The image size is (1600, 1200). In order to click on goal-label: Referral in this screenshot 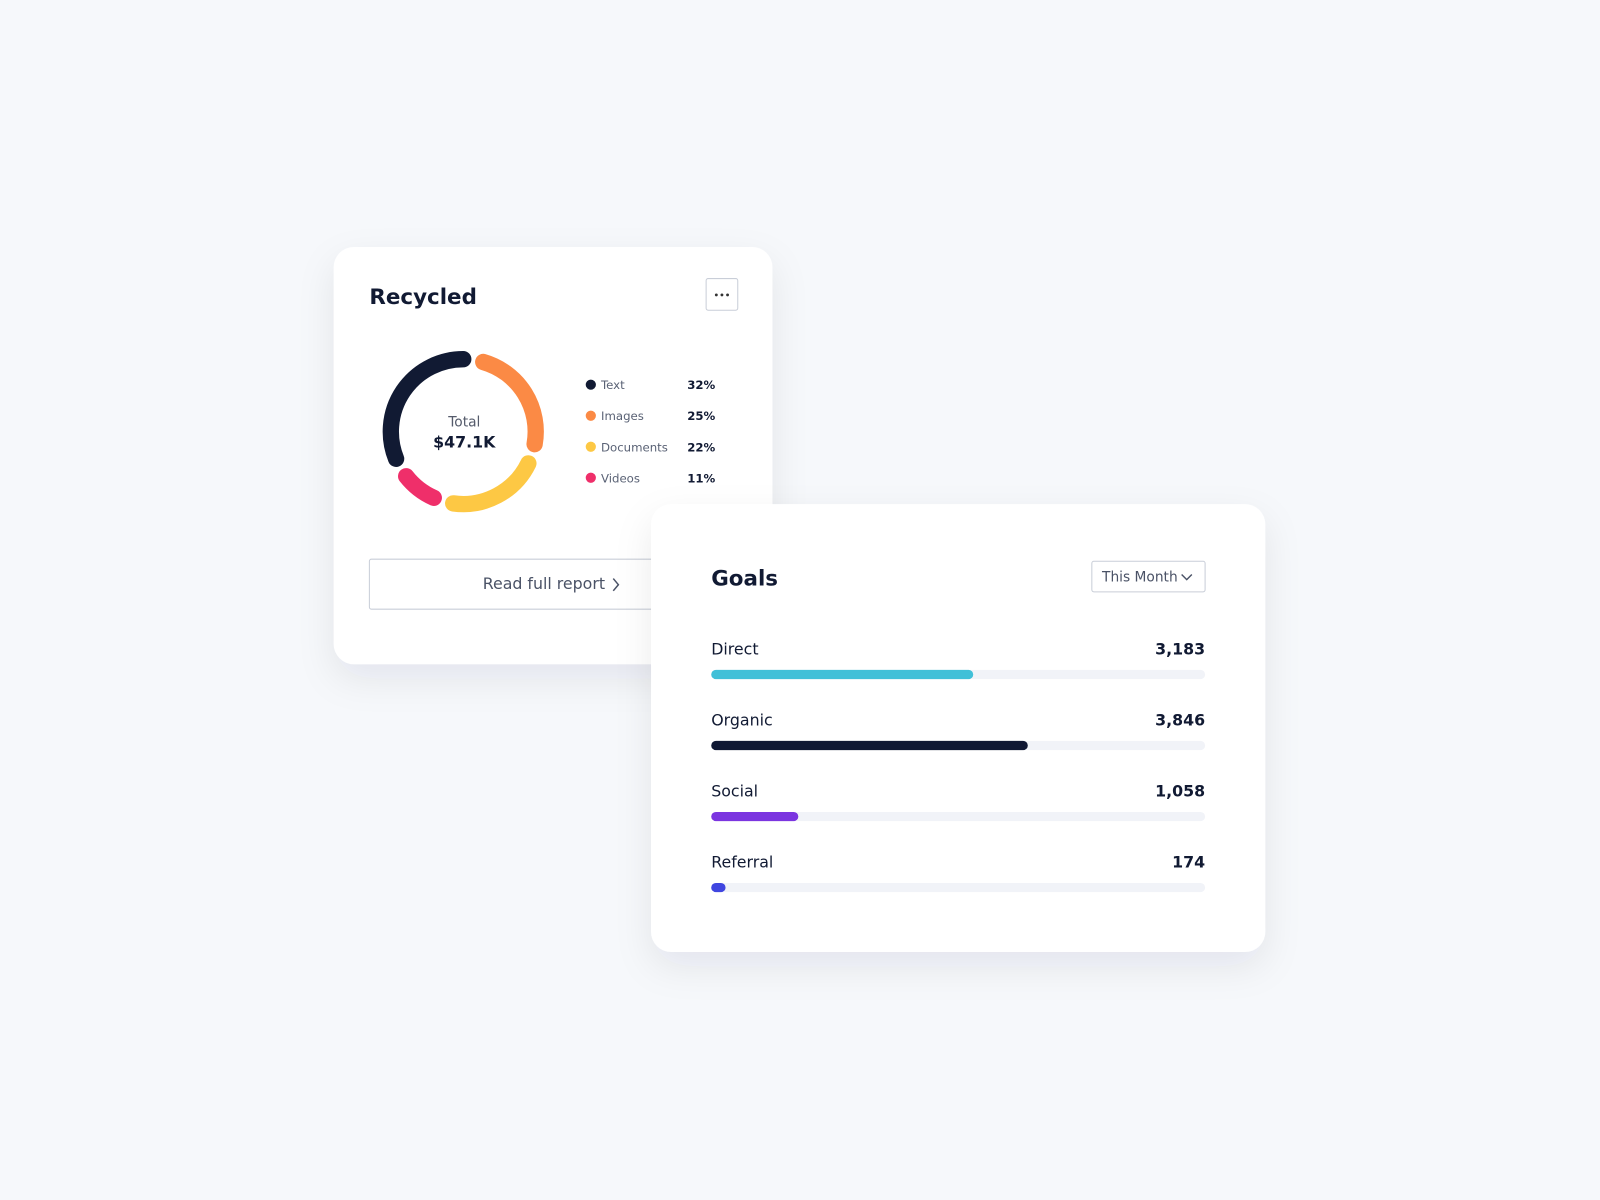, I will do `click(742, 862)`.